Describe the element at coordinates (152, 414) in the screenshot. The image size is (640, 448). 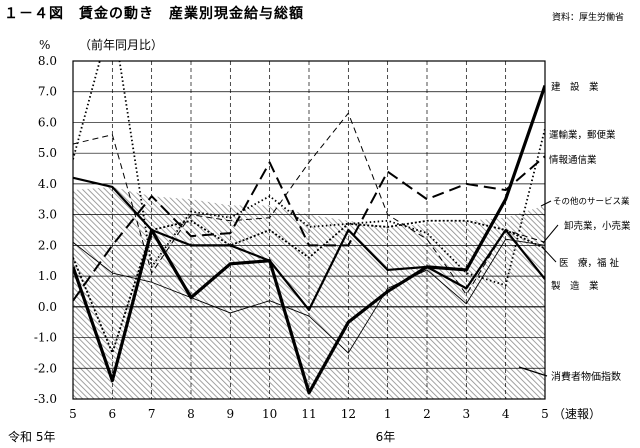
I see `x-tick-label: 7` at that location.